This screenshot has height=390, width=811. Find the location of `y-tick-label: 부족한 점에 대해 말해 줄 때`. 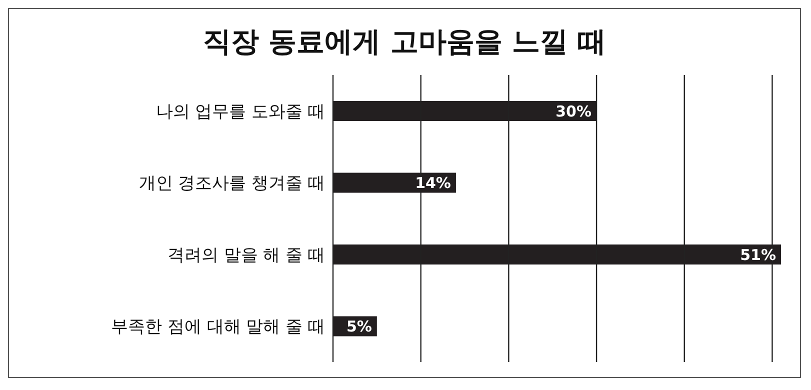

y-tick-label: 부족한 점에 대해 말해 줄 때 is located at coordinates (217, 327).